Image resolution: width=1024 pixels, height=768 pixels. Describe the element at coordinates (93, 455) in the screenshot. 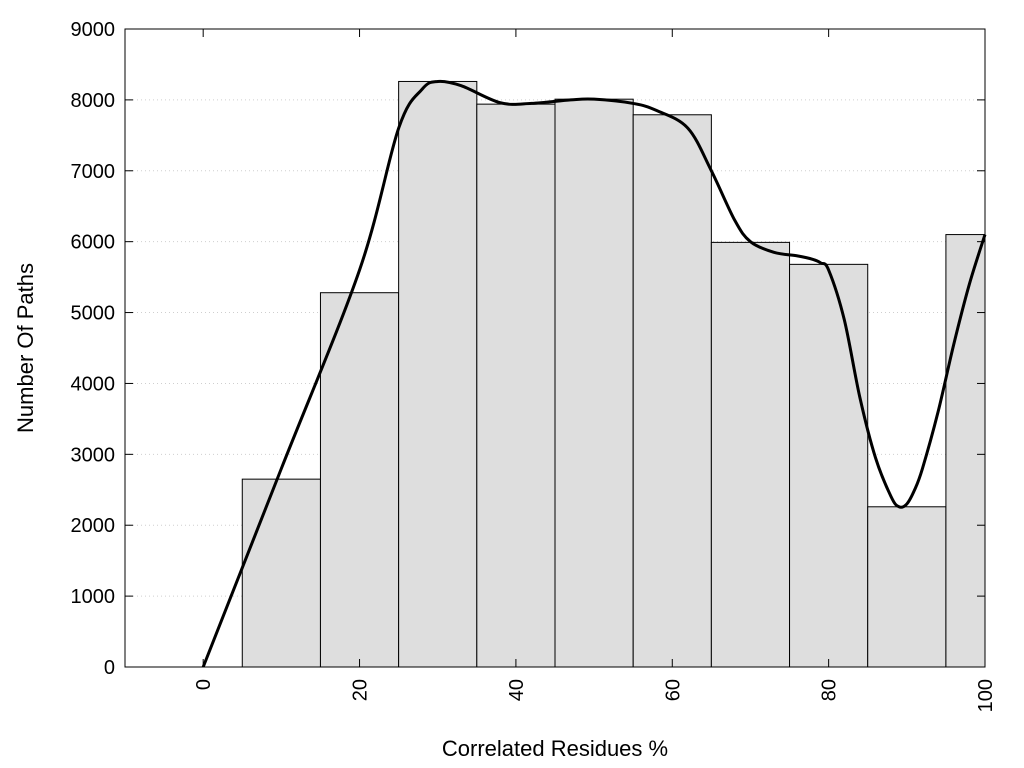

I see `y-tick-label: 3000` at that location.